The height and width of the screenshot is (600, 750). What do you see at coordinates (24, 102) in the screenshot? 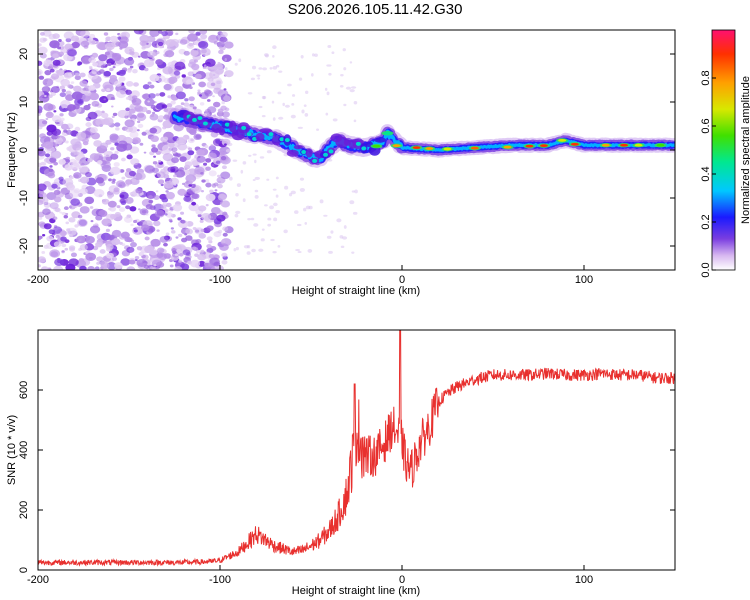
I see `spectrogram-y-tick-label: 10` at bounding box center [24, 102].